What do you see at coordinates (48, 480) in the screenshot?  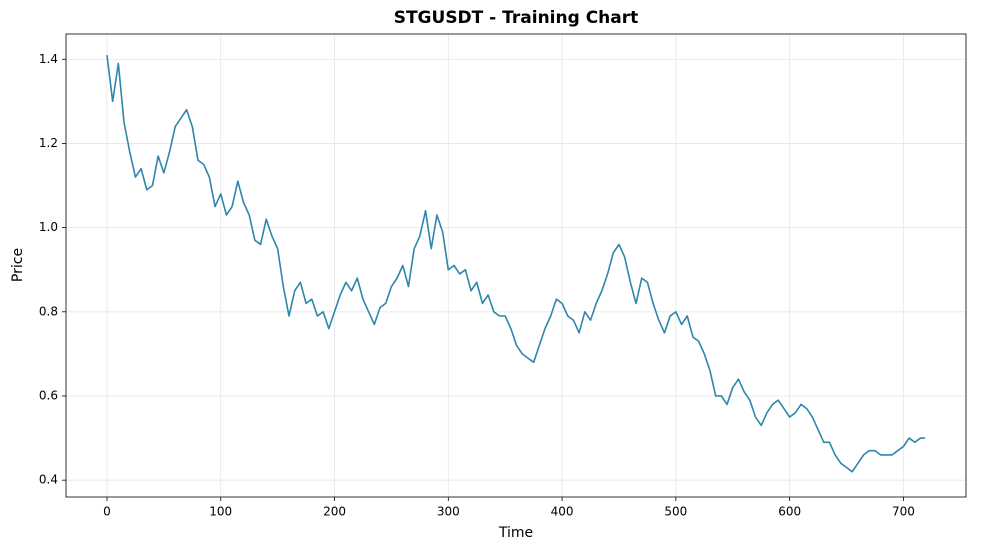 I see `y-tick-label: 0.4` at bounding box center [48, 480].